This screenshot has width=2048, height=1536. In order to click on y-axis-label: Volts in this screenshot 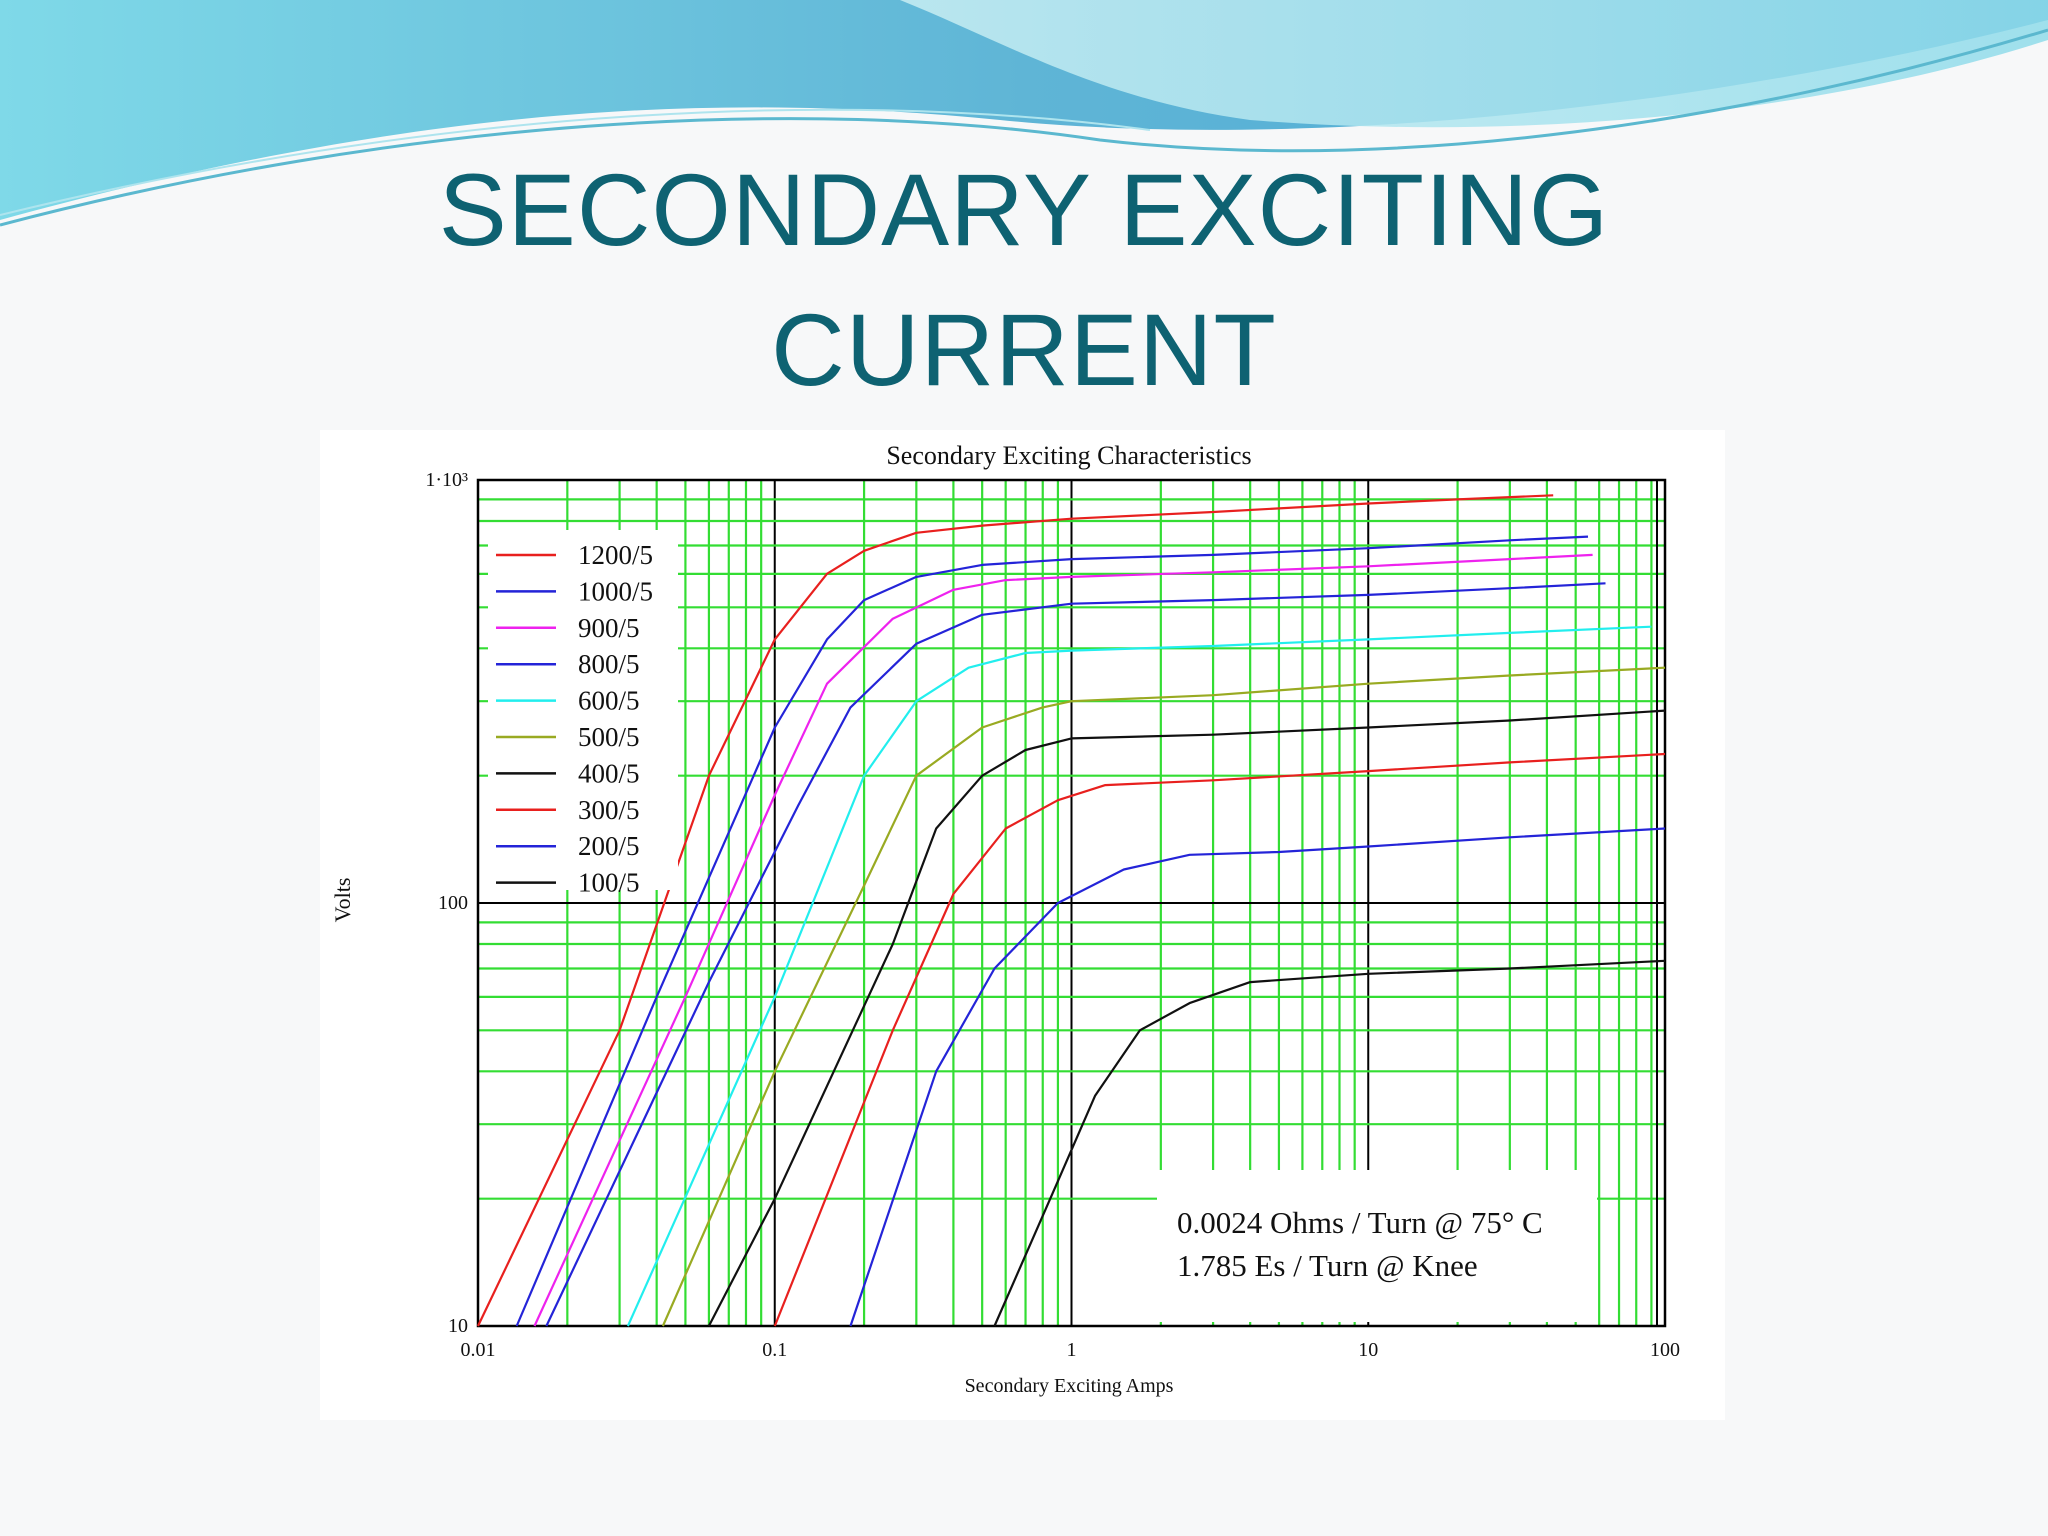, I will do `click(342, 900)`.